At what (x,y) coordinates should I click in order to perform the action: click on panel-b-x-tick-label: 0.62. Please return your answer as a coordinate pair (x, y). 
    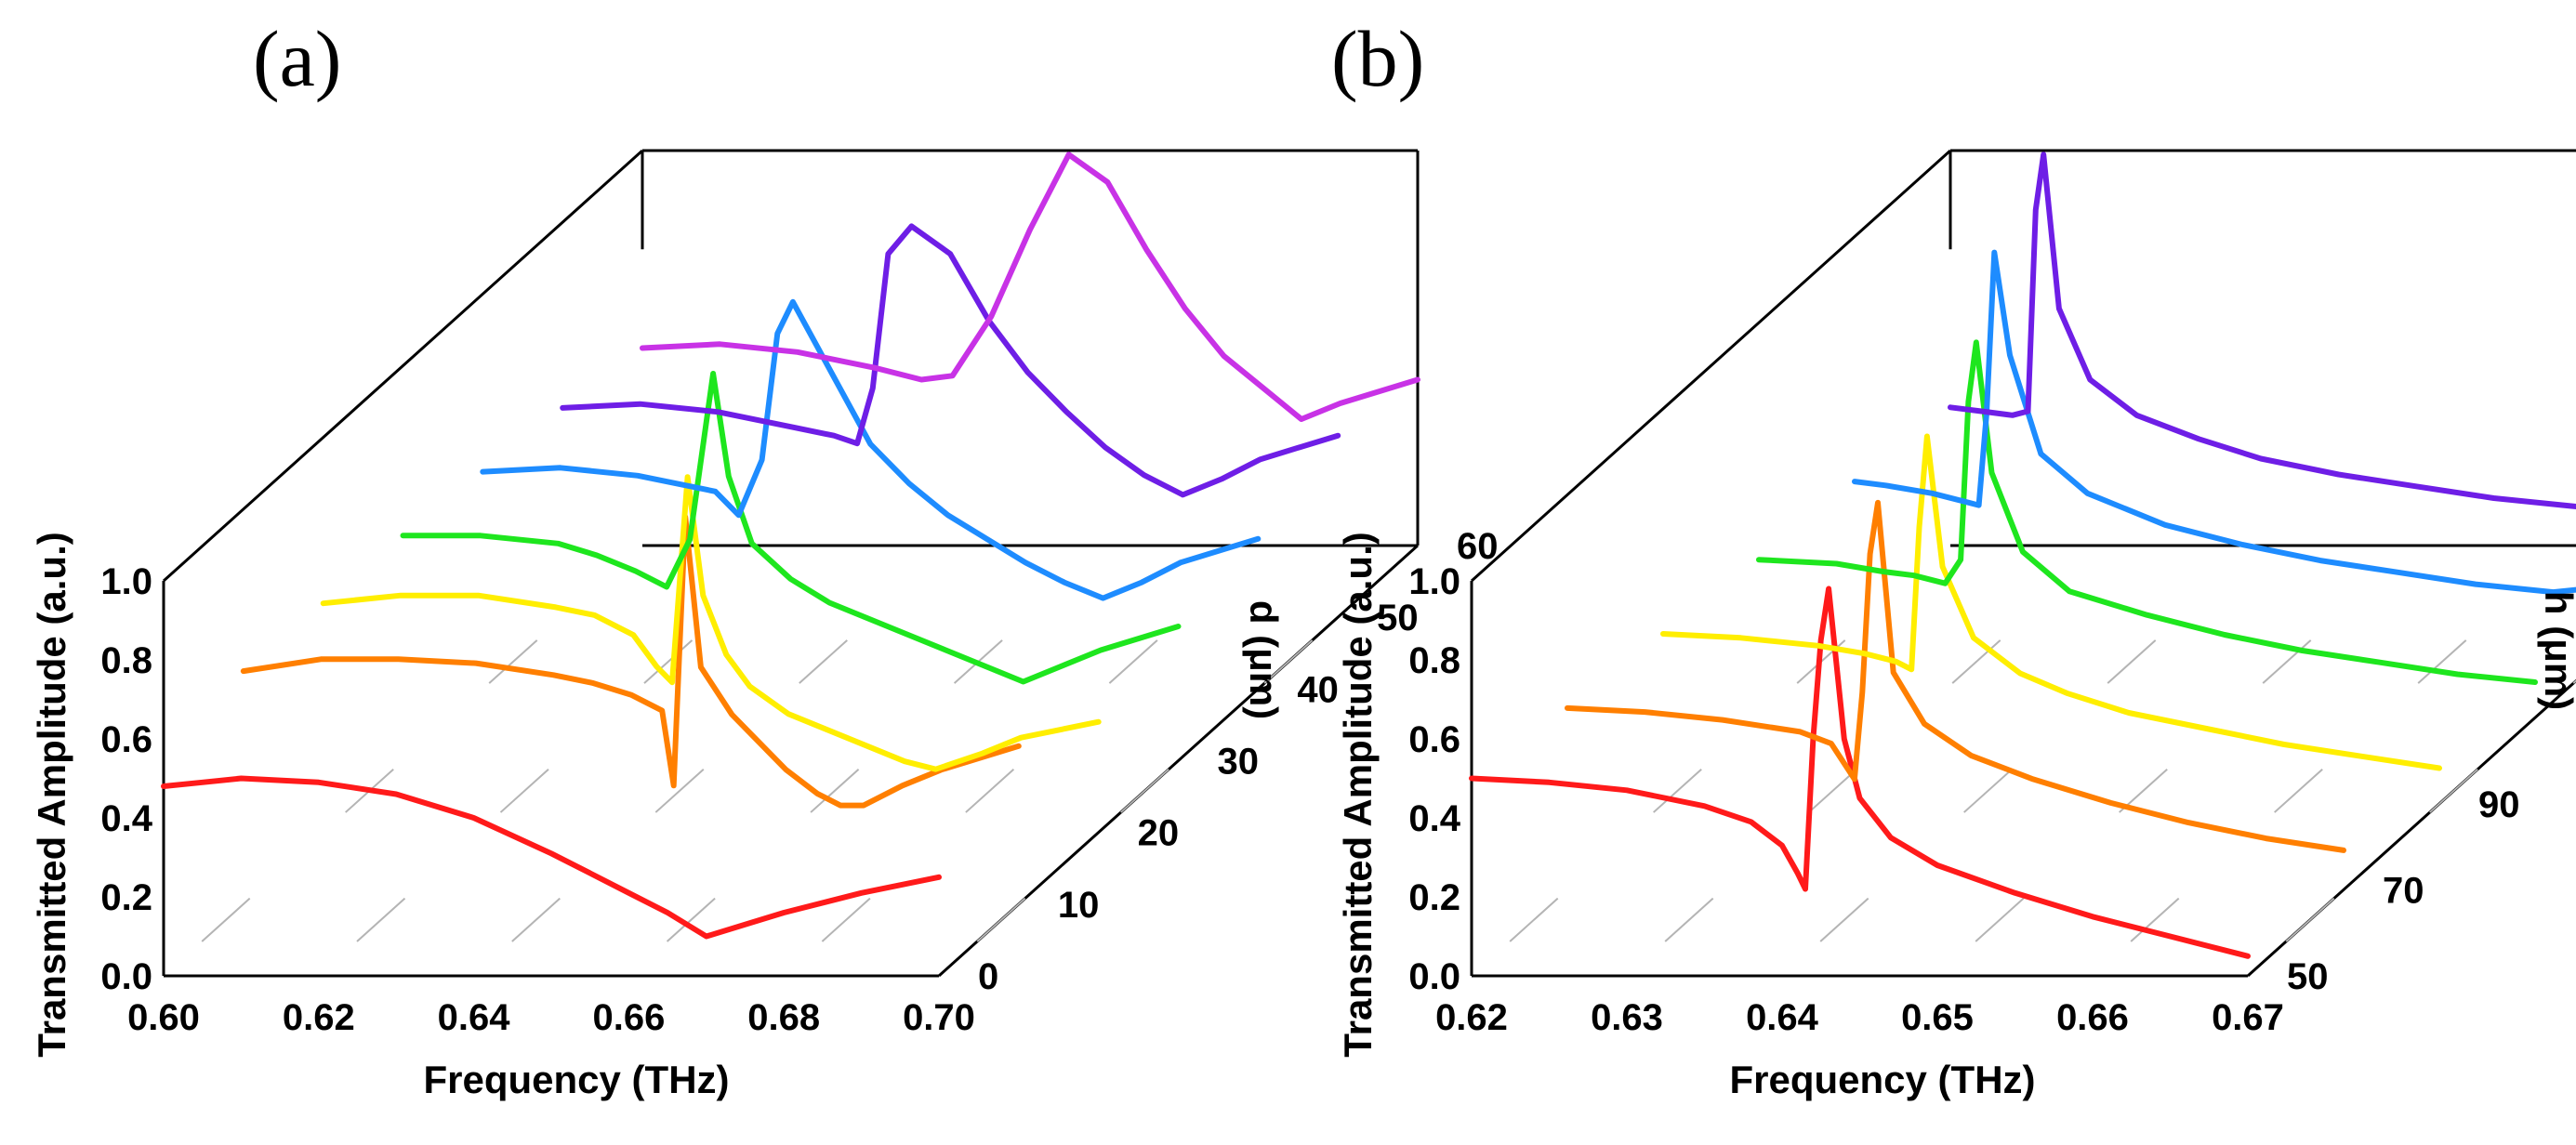
    Looking at the image, I should click on (1471, 1017).